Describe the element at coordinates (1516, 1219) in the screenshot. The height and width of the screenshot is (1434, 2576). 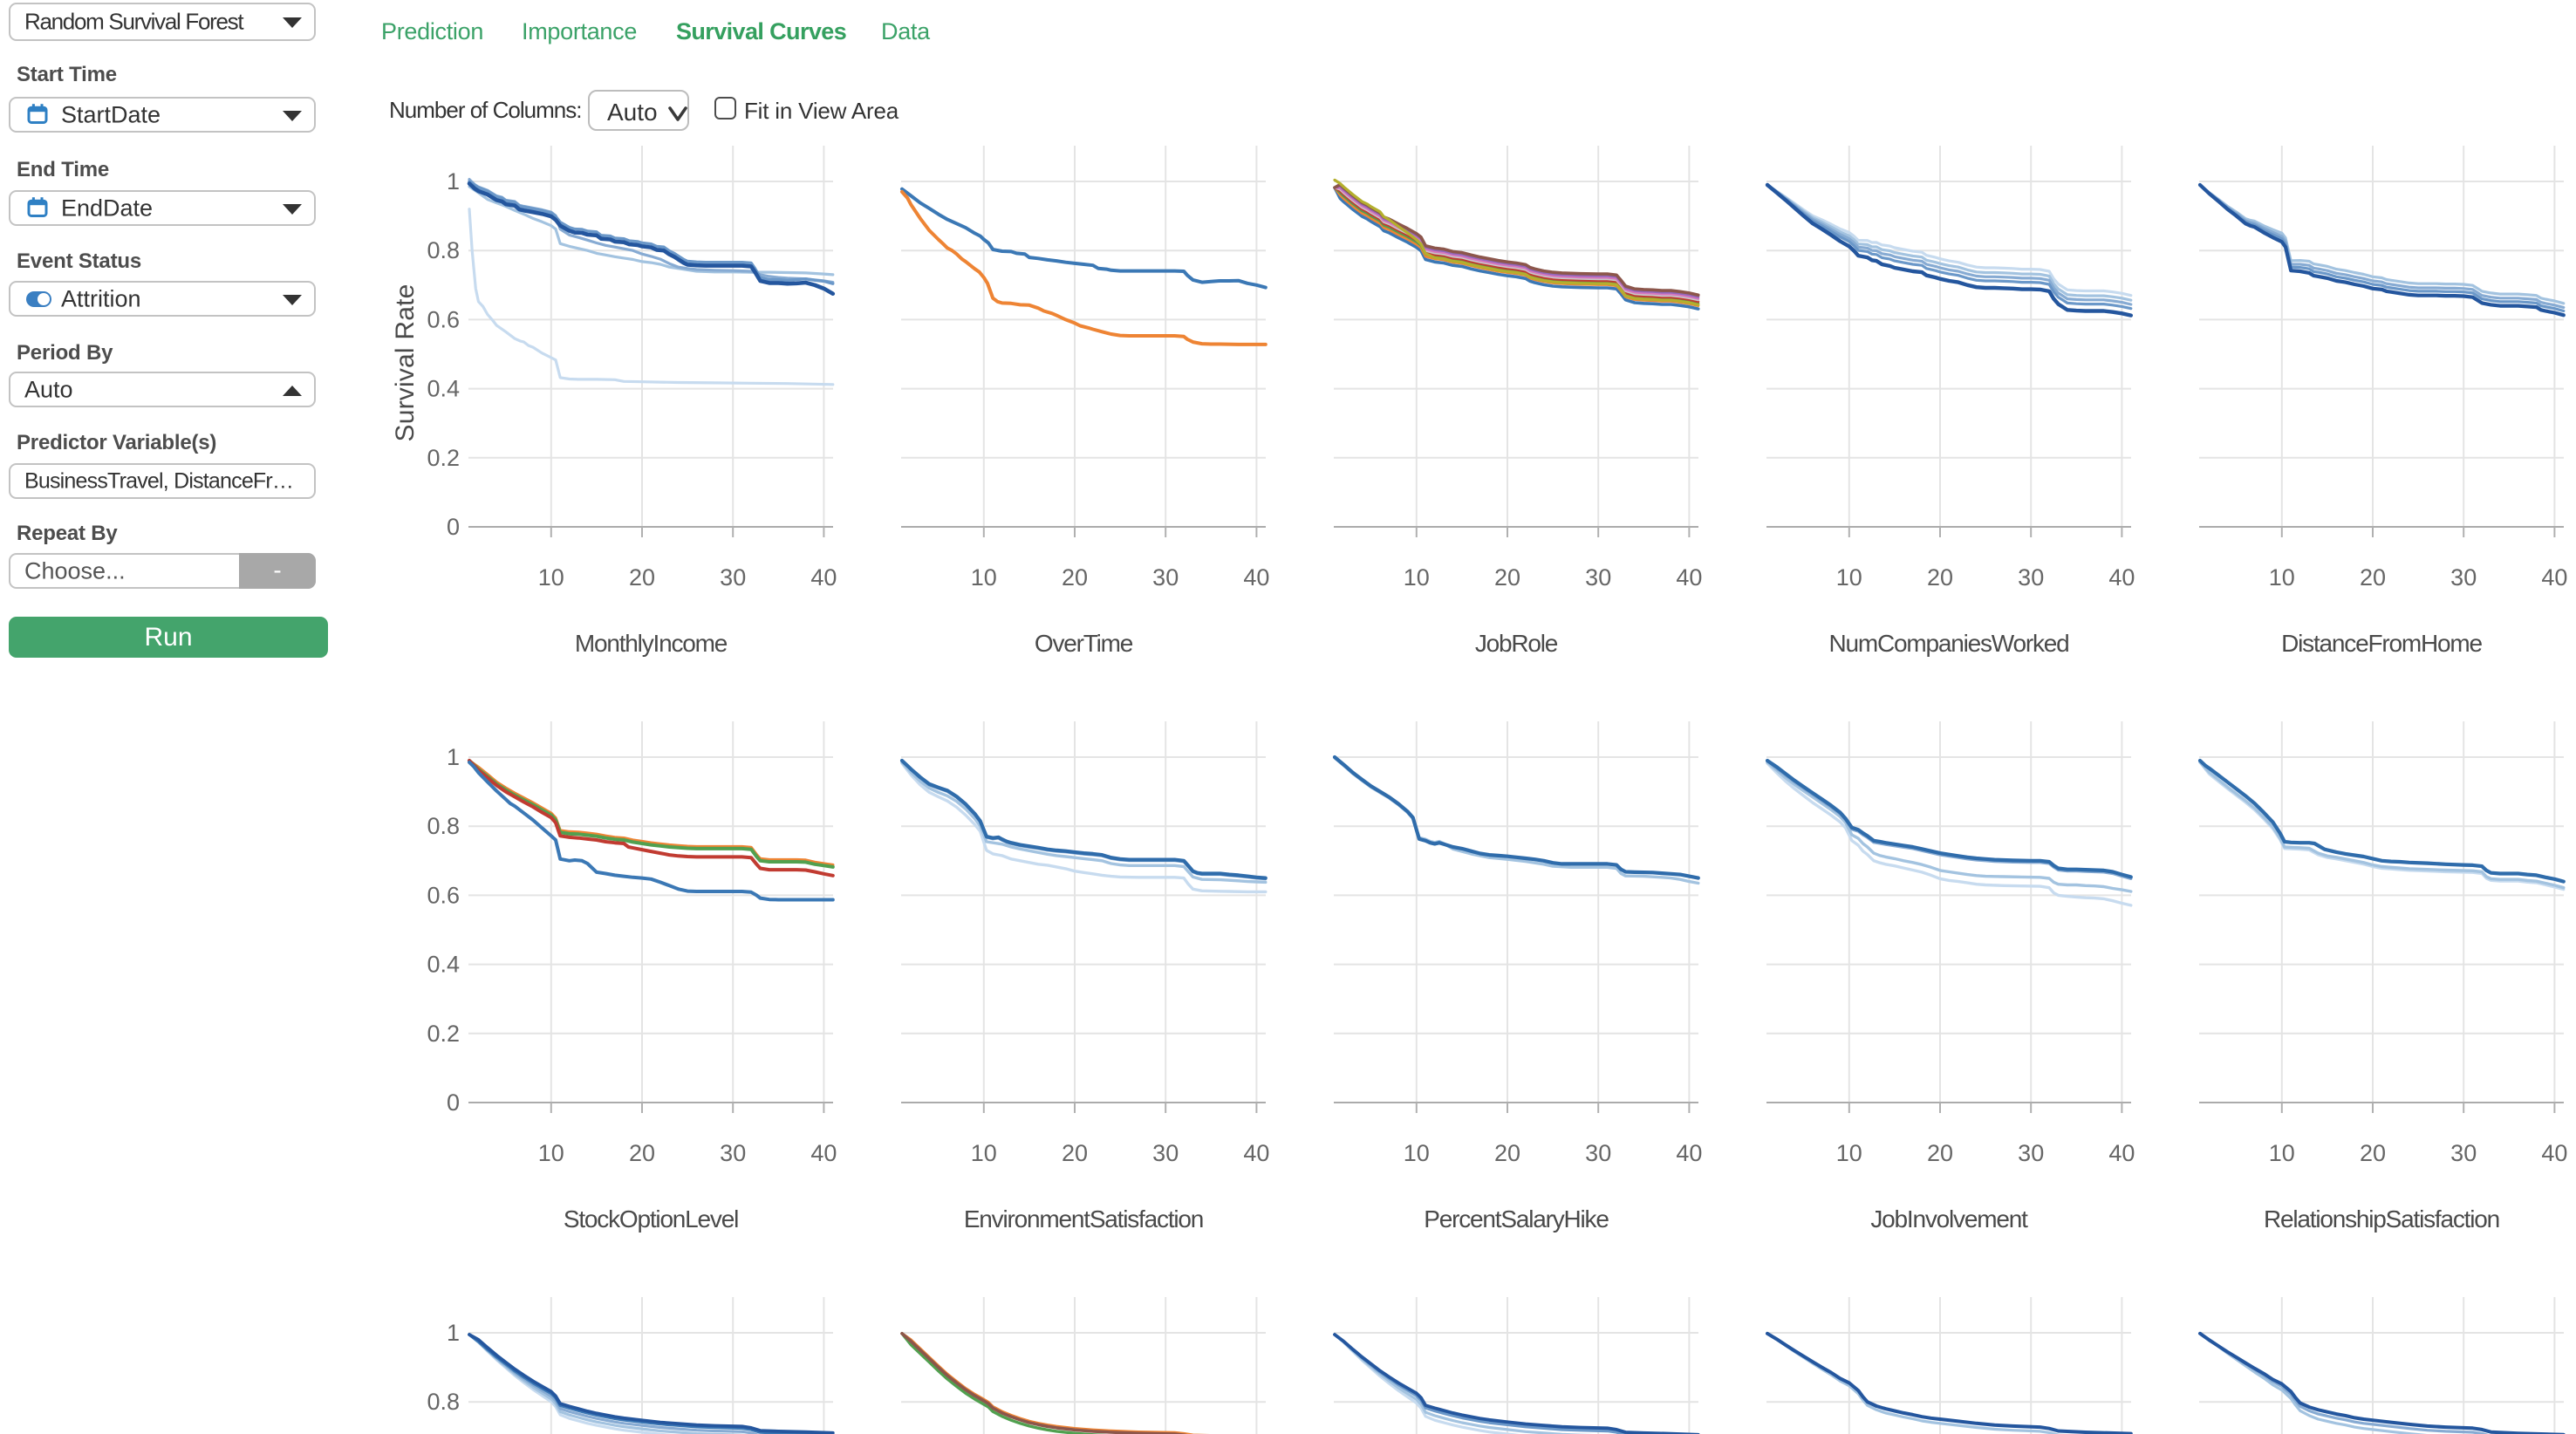
I see `svg-text: PercentSalaryHike` at that location.